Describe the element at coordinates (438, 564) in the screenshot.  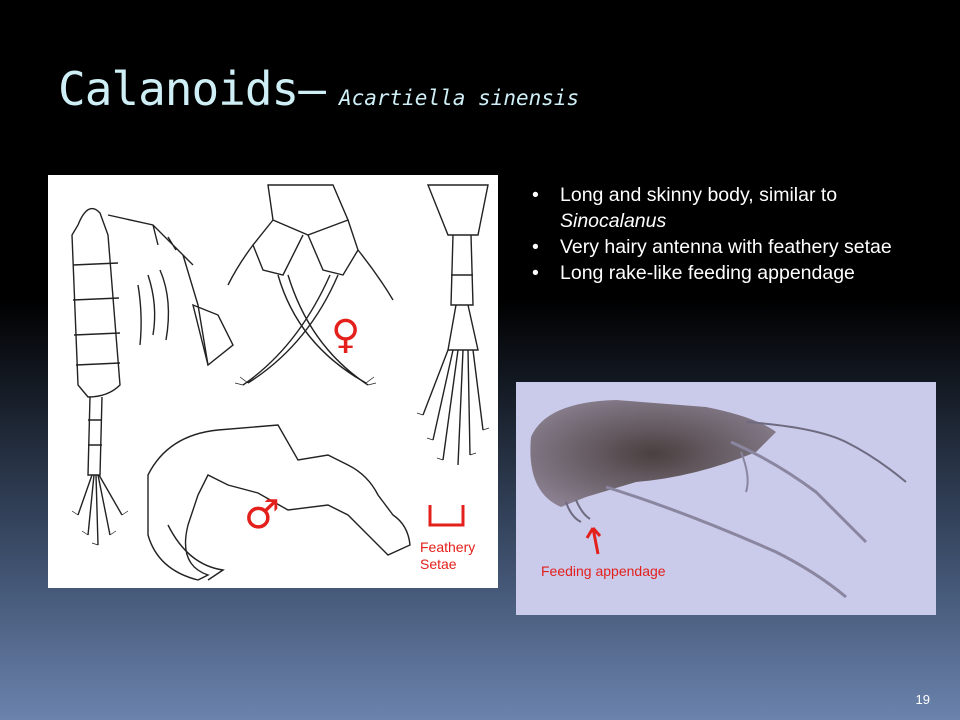
I see `setae-label-line2: Setae` at that location.